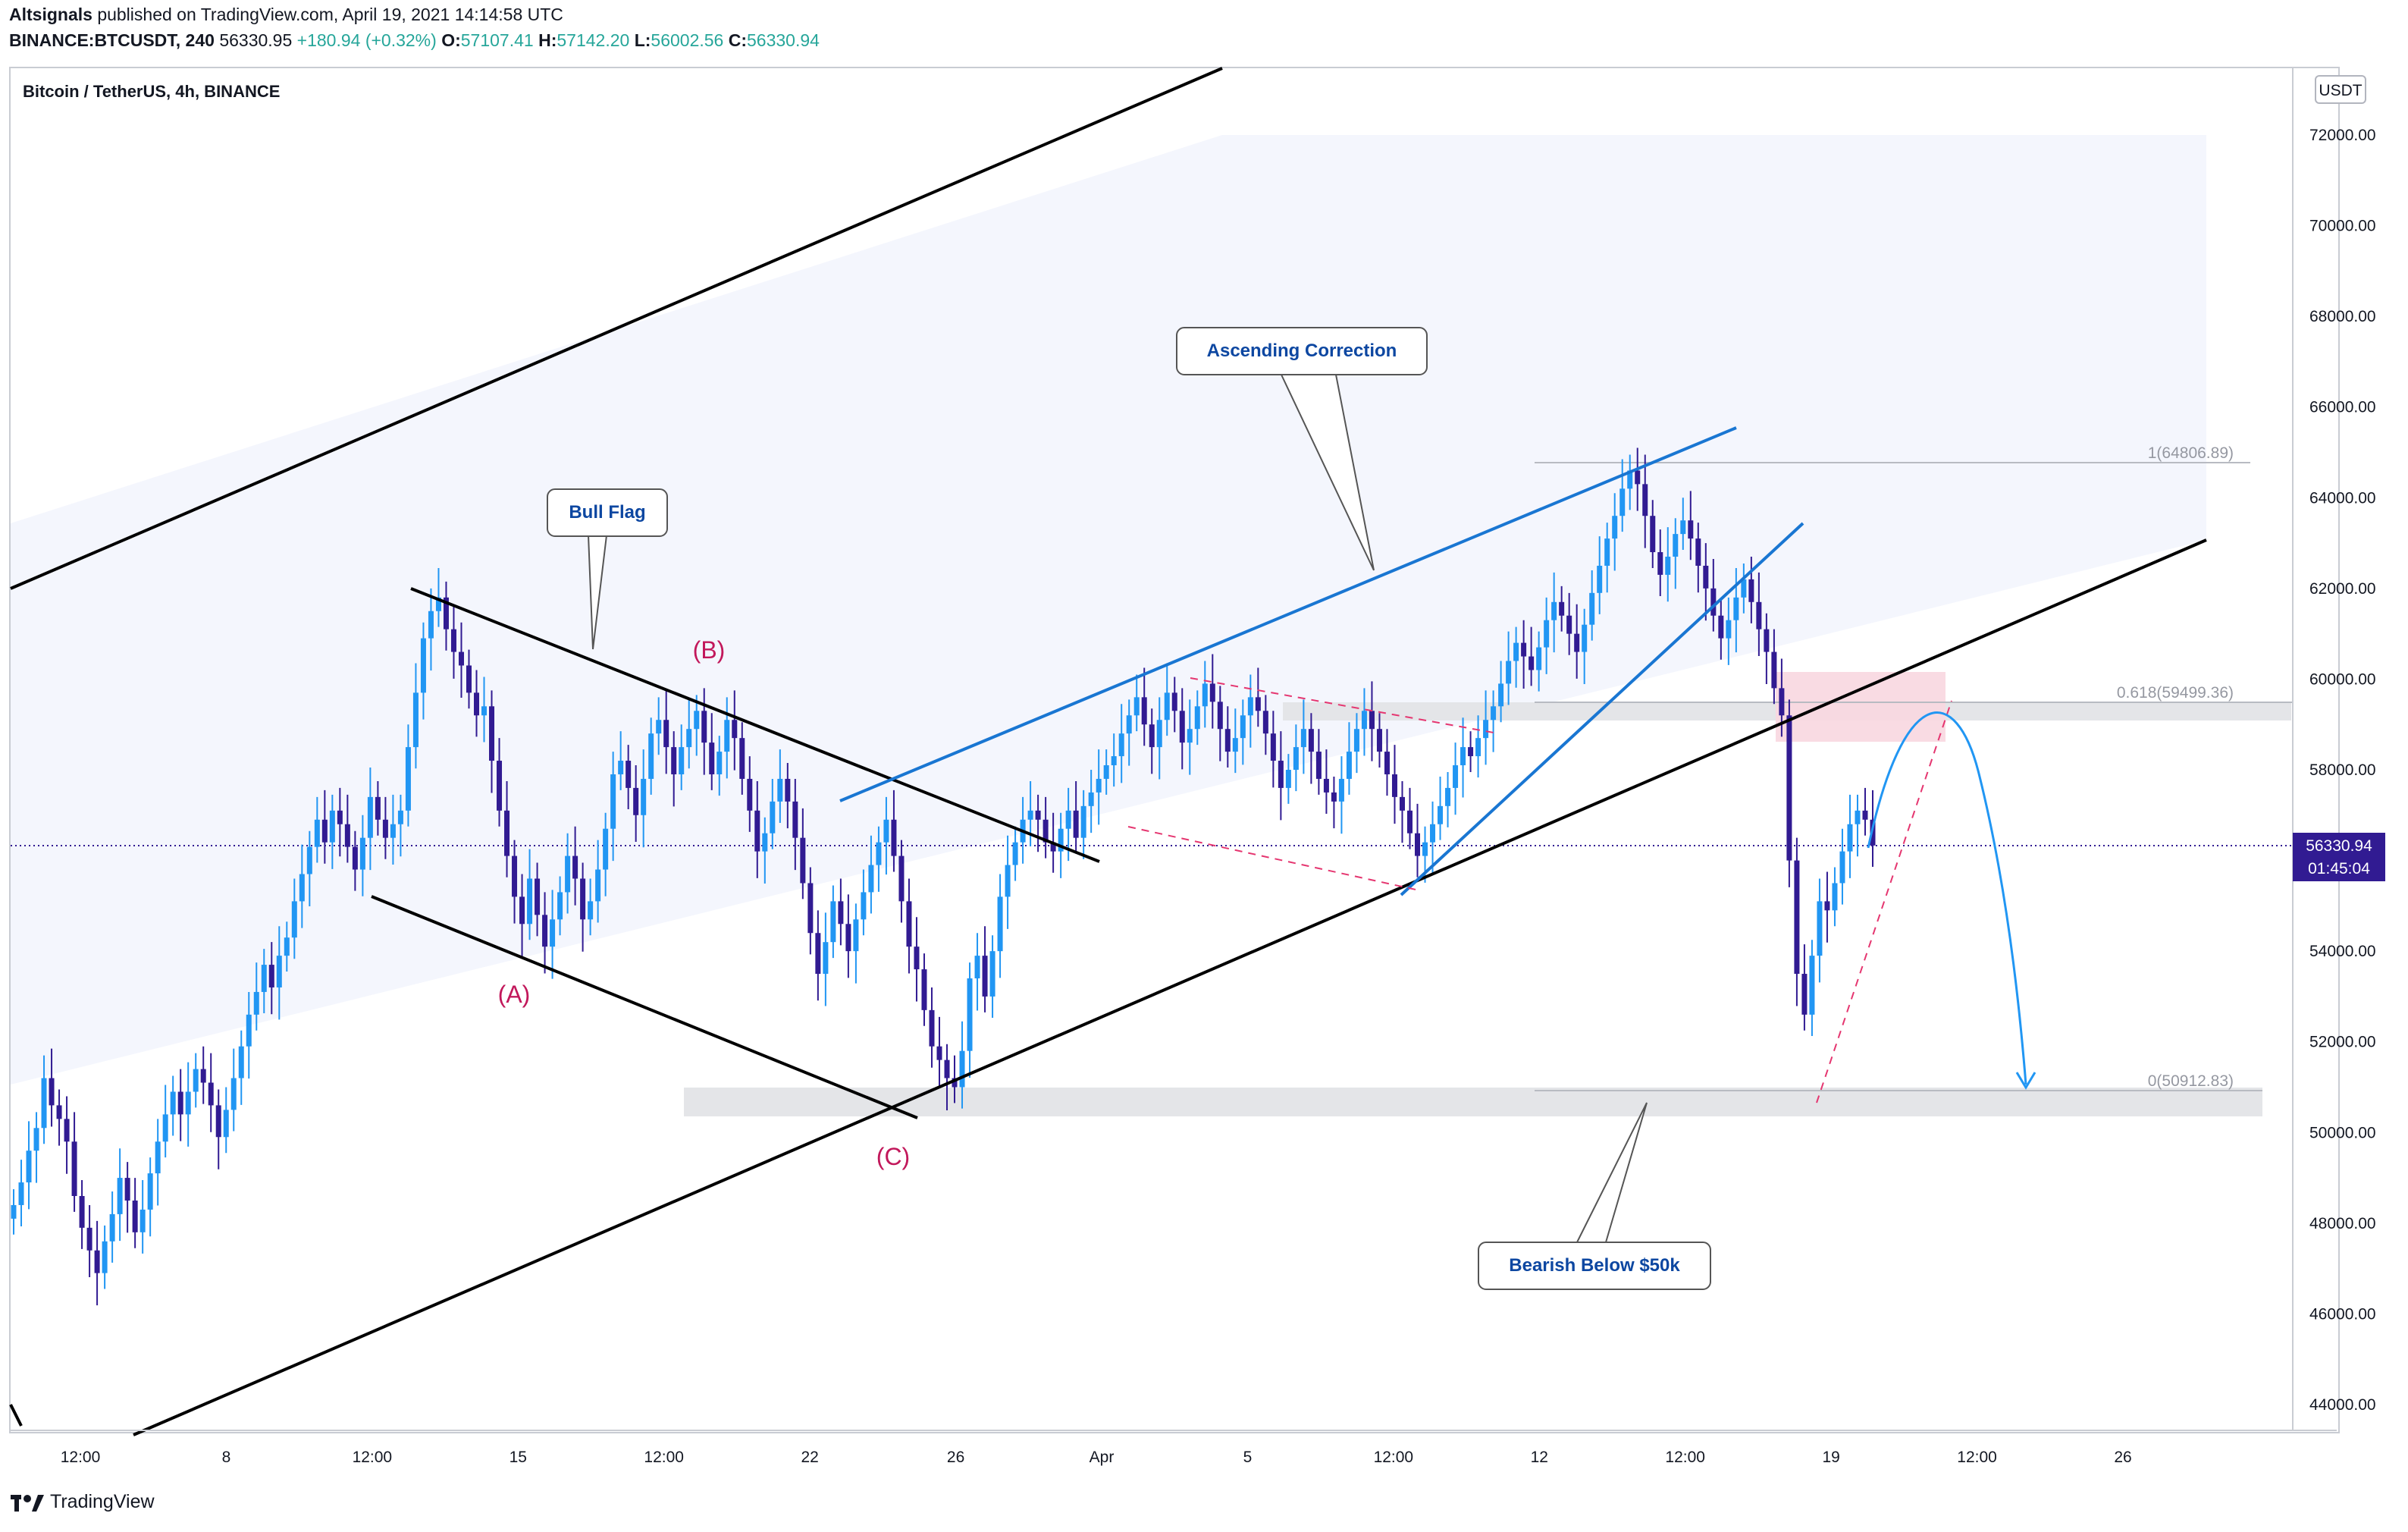  What do you see at coordinates (1328, 472) in the screenshot?
I see `ascending-pointer` at bounding box center [1328, 472].